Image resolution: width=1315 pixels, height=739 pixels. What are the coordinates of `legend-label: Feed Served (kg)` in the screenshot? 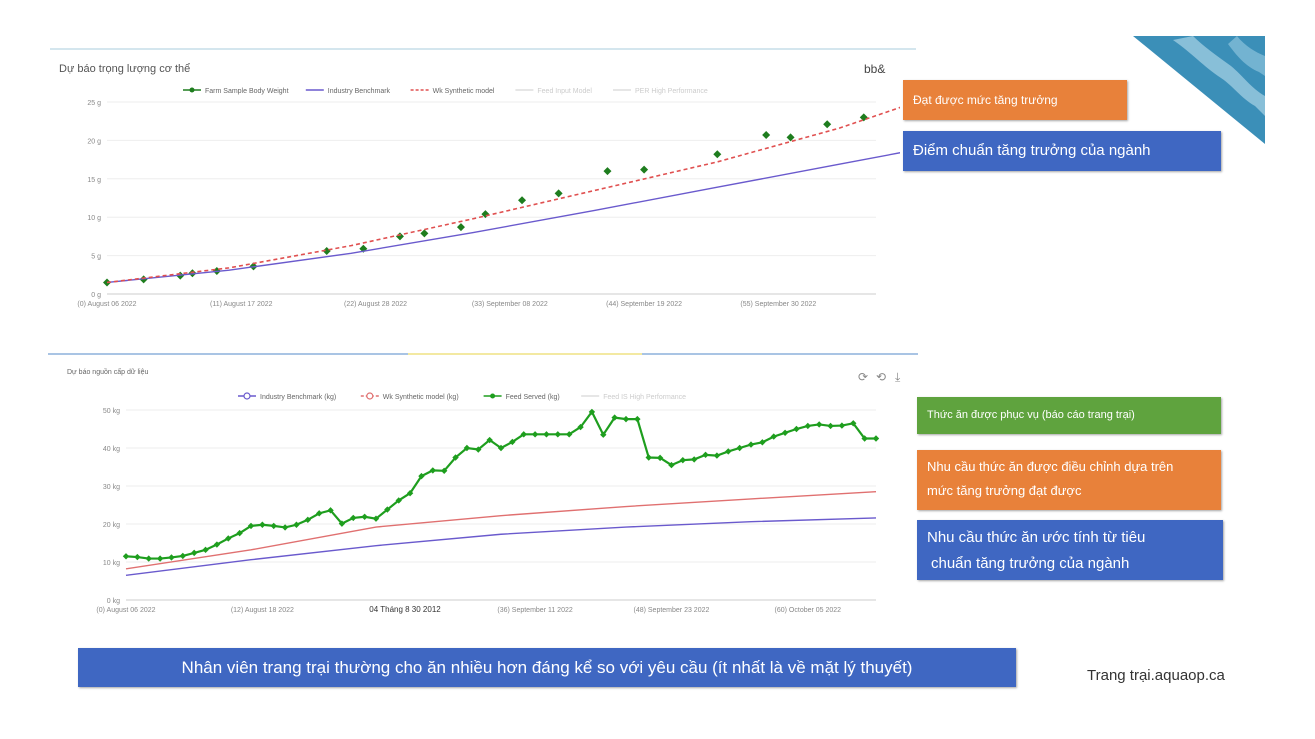 It's located at (533, 397).